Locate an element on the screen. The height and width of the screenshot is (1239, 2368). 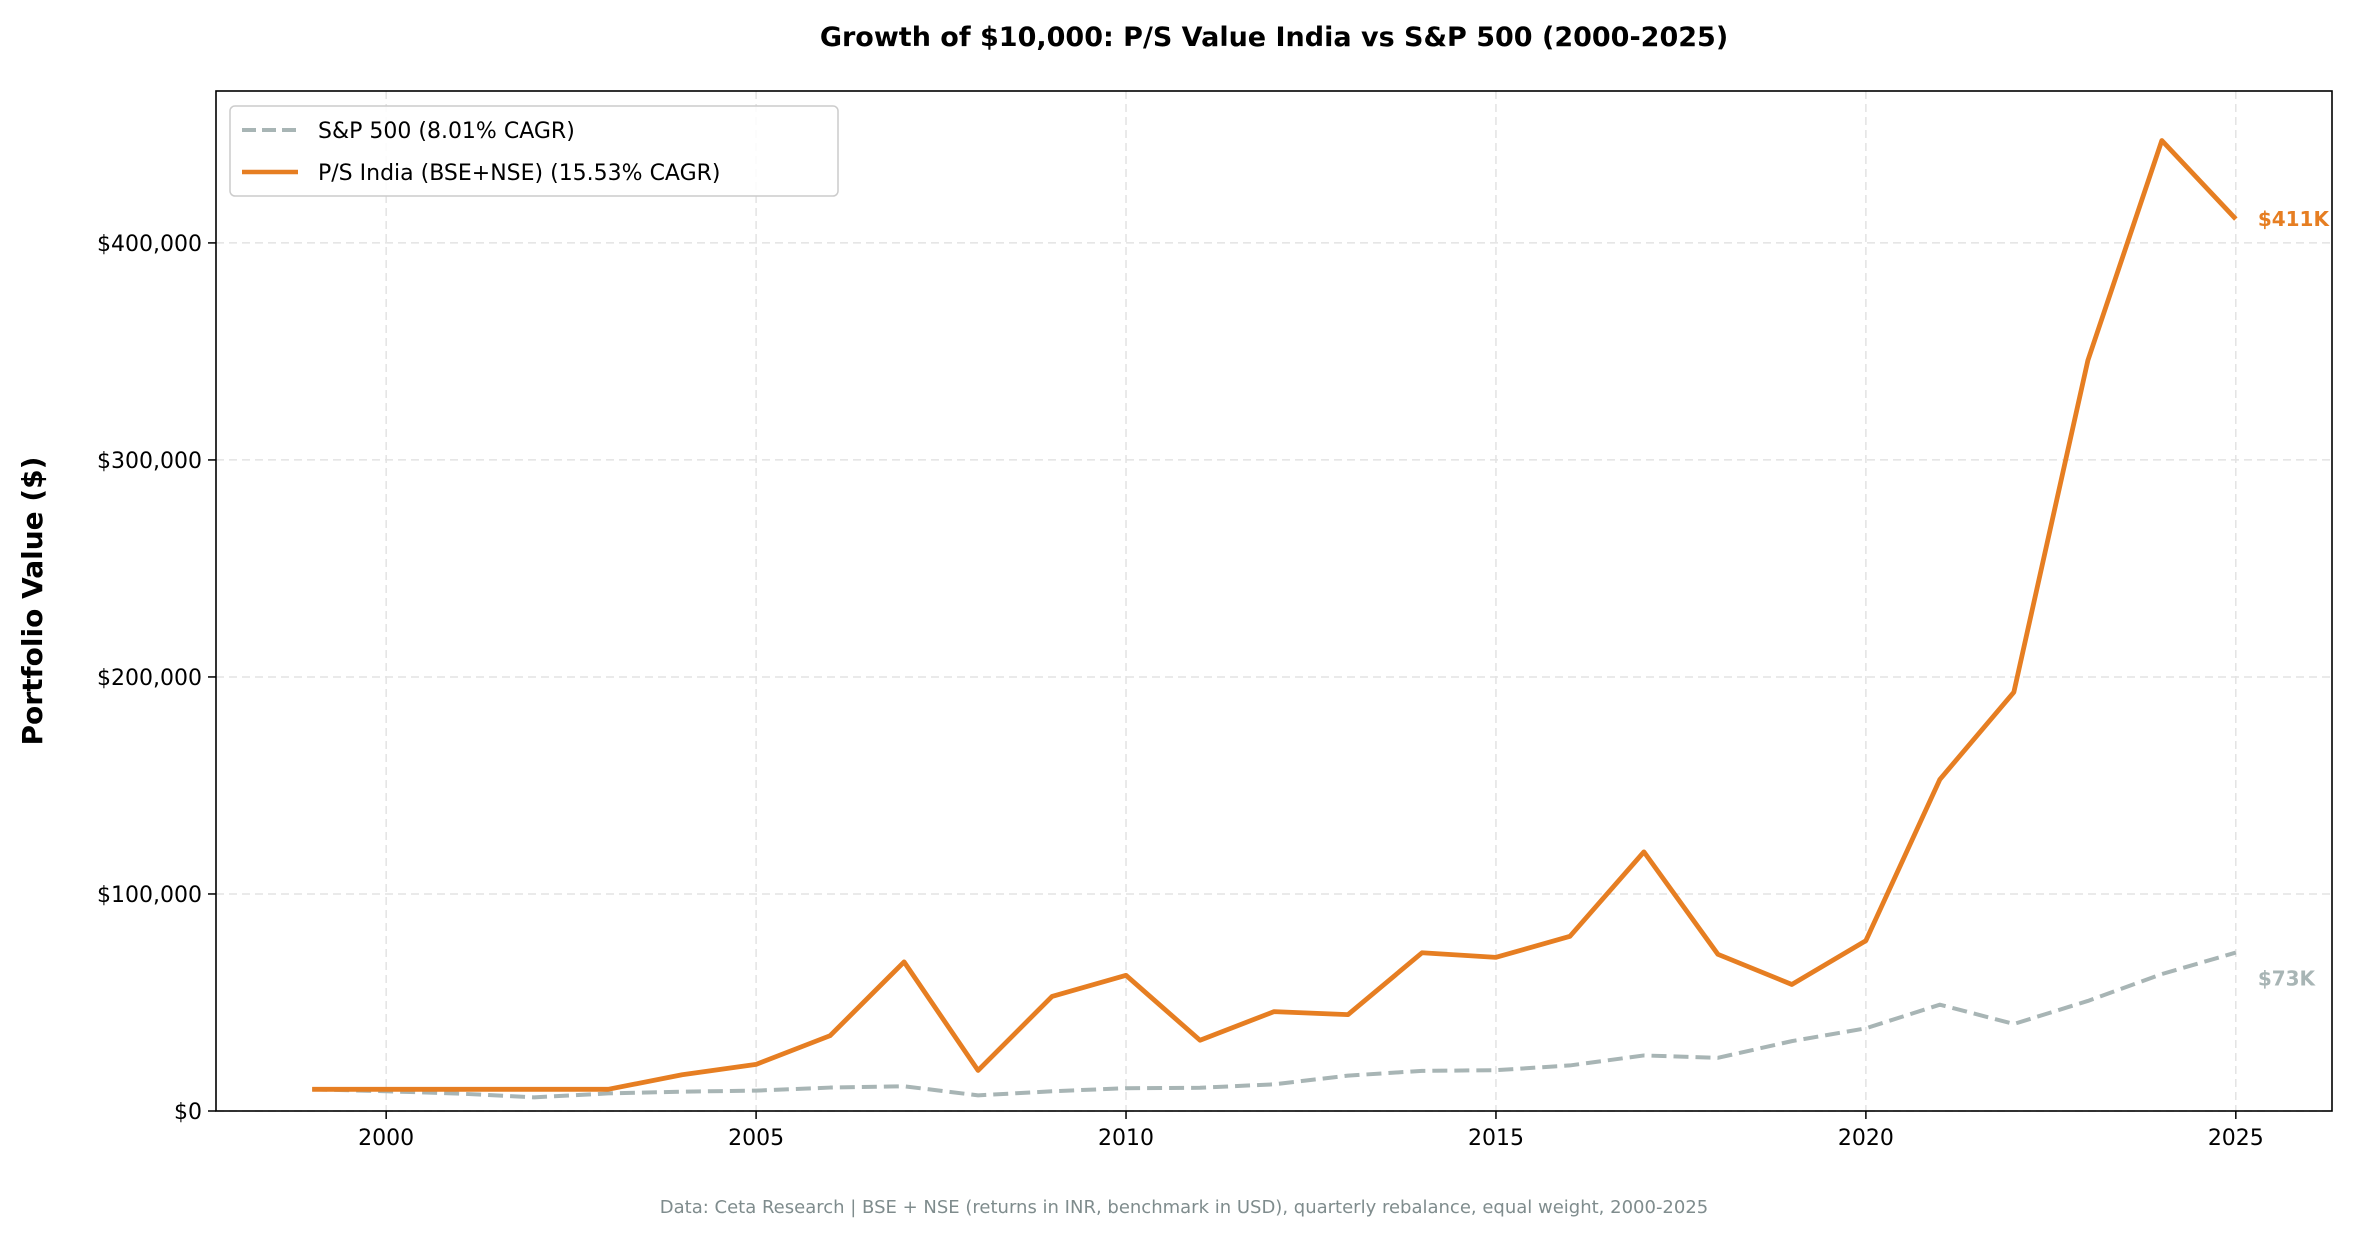
legend-label-india: P/S India (BSE+NSE) (15.53% CAGR) is located at coordinates (519, 173).